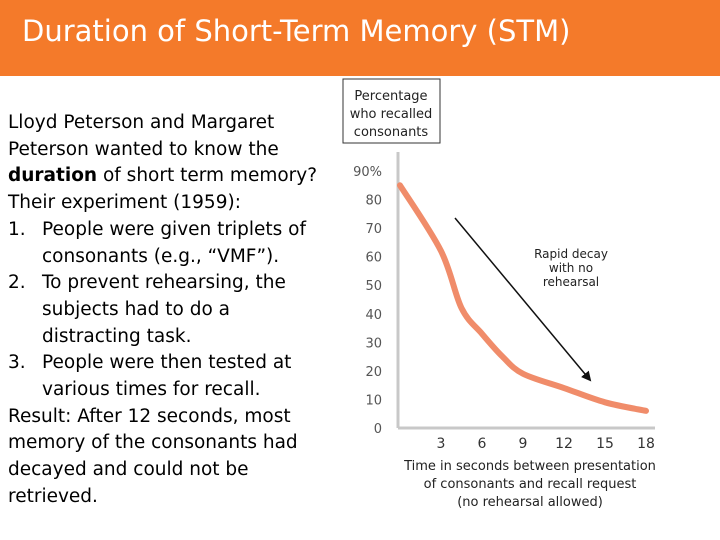 The image size is (720, 540). I want to click on body-line-3-rest: of short term memory?, so click(207, 176).